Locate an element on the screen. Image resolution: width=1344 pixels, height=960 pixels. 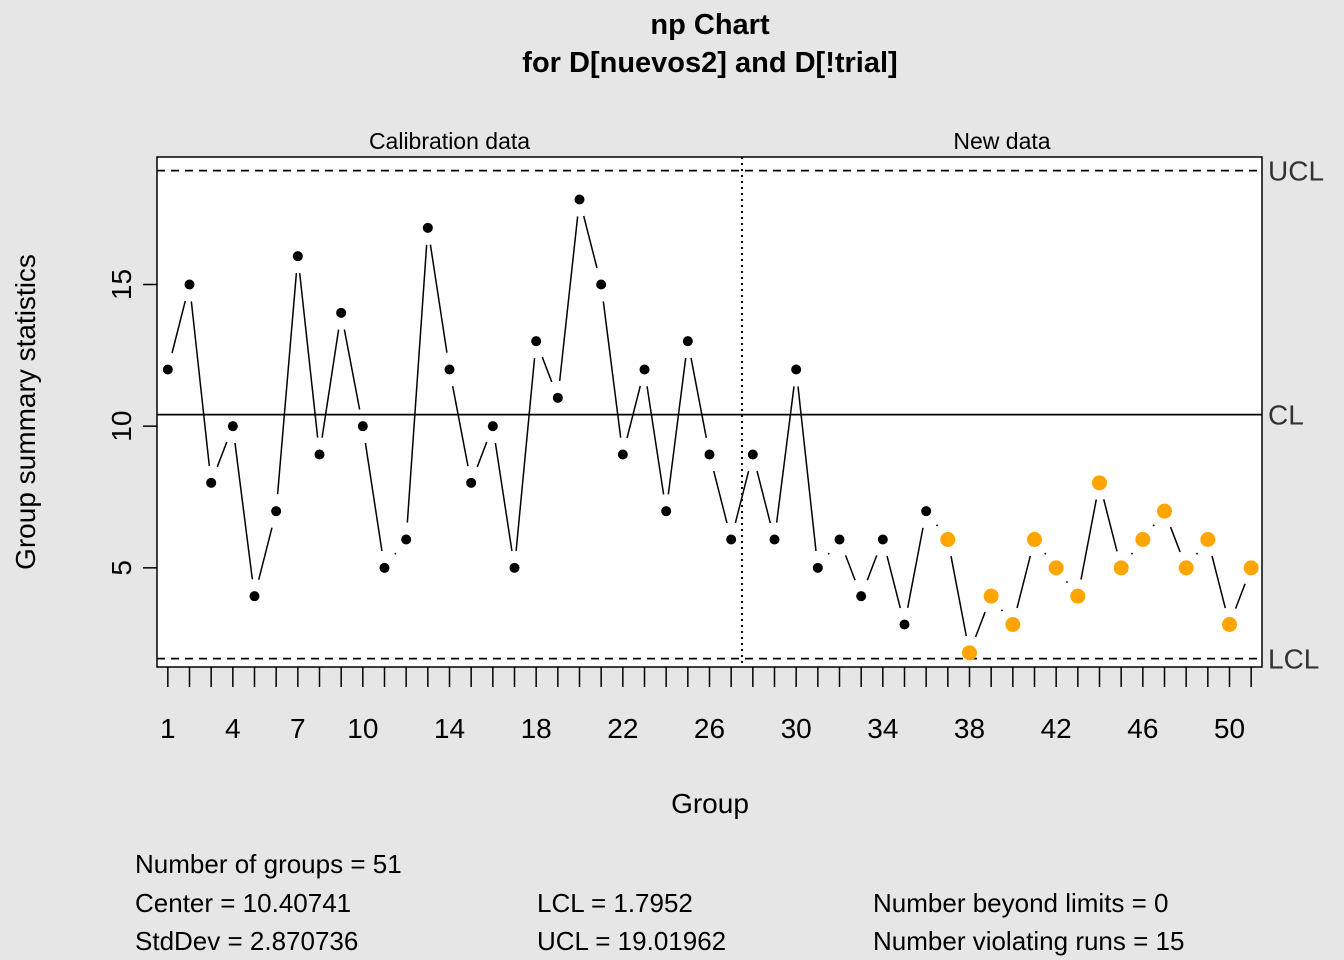
x-axis-label: Group is located at coordinates (710, 803).